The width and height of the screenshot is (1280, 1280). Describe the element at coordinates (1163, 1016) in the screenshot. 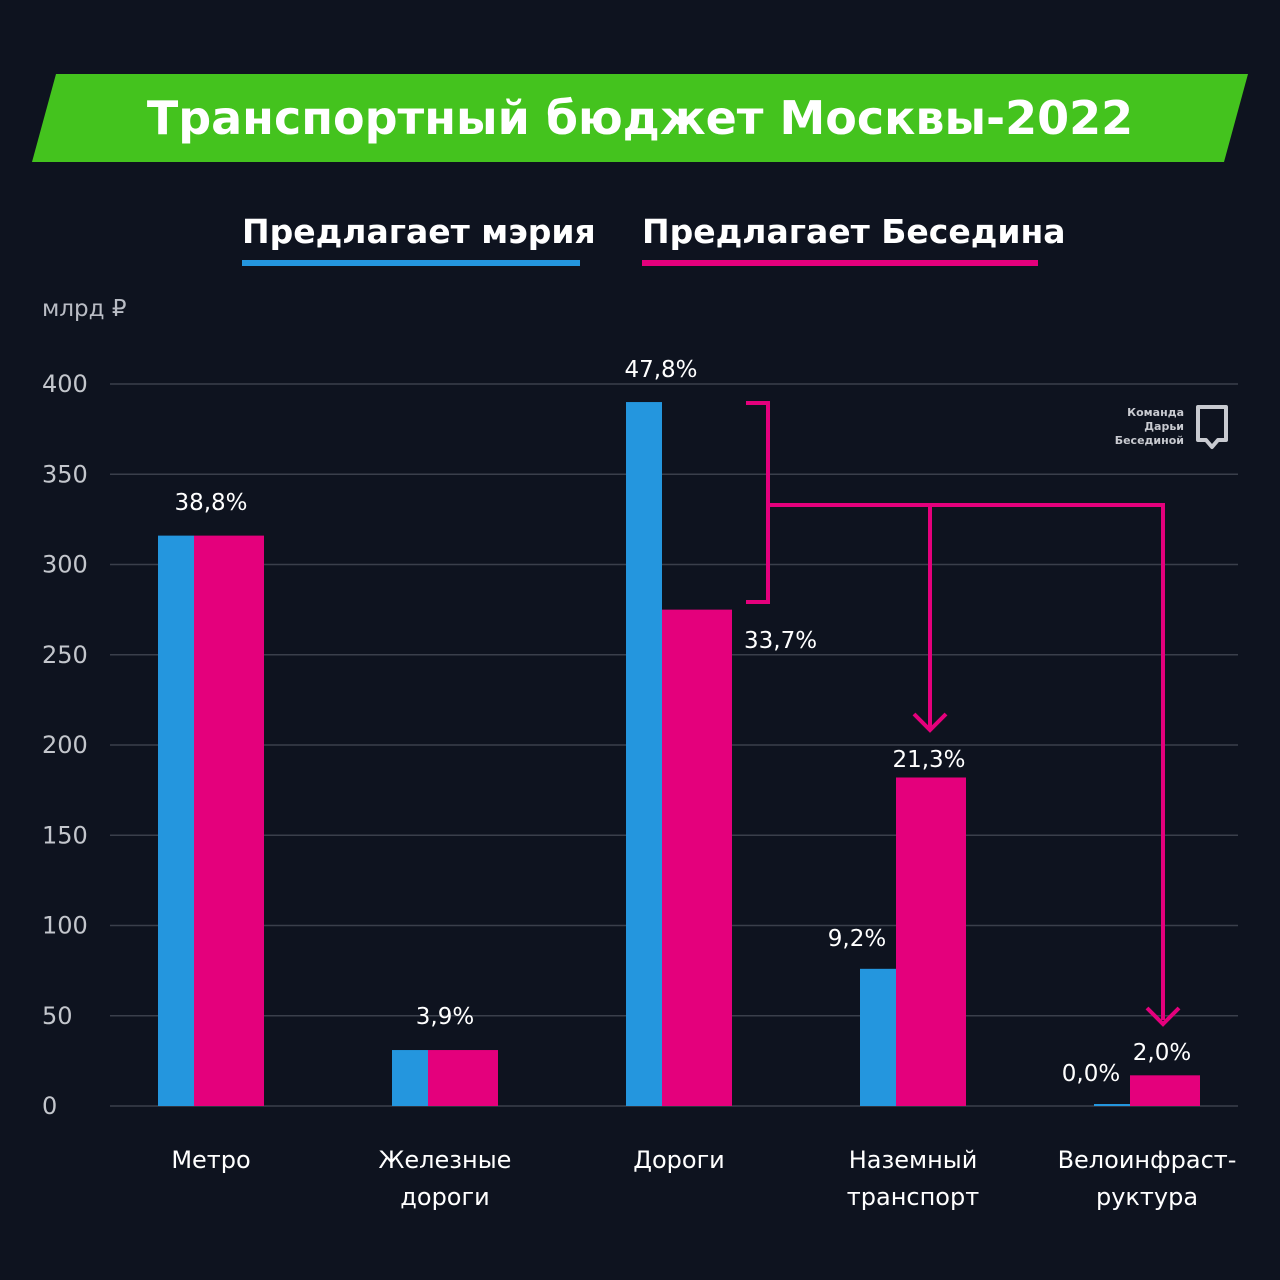

I see `arrowhead-bike-infrastructure` at that location.